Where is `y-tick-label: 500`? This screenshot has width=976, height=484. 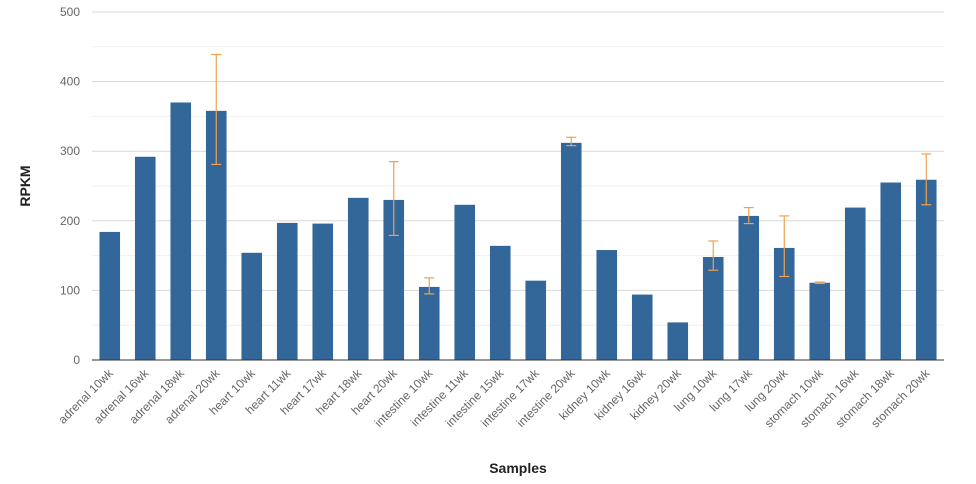
y-tick-label: 500 is located at coordinates (70, 12).